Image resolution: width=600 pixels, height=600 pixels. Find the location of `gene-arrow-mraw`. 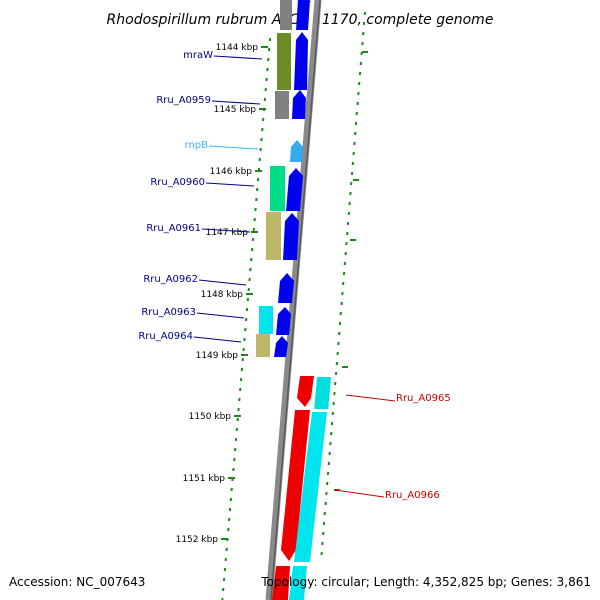

gene-arrow-mraw is located at coordinates (301, 61).